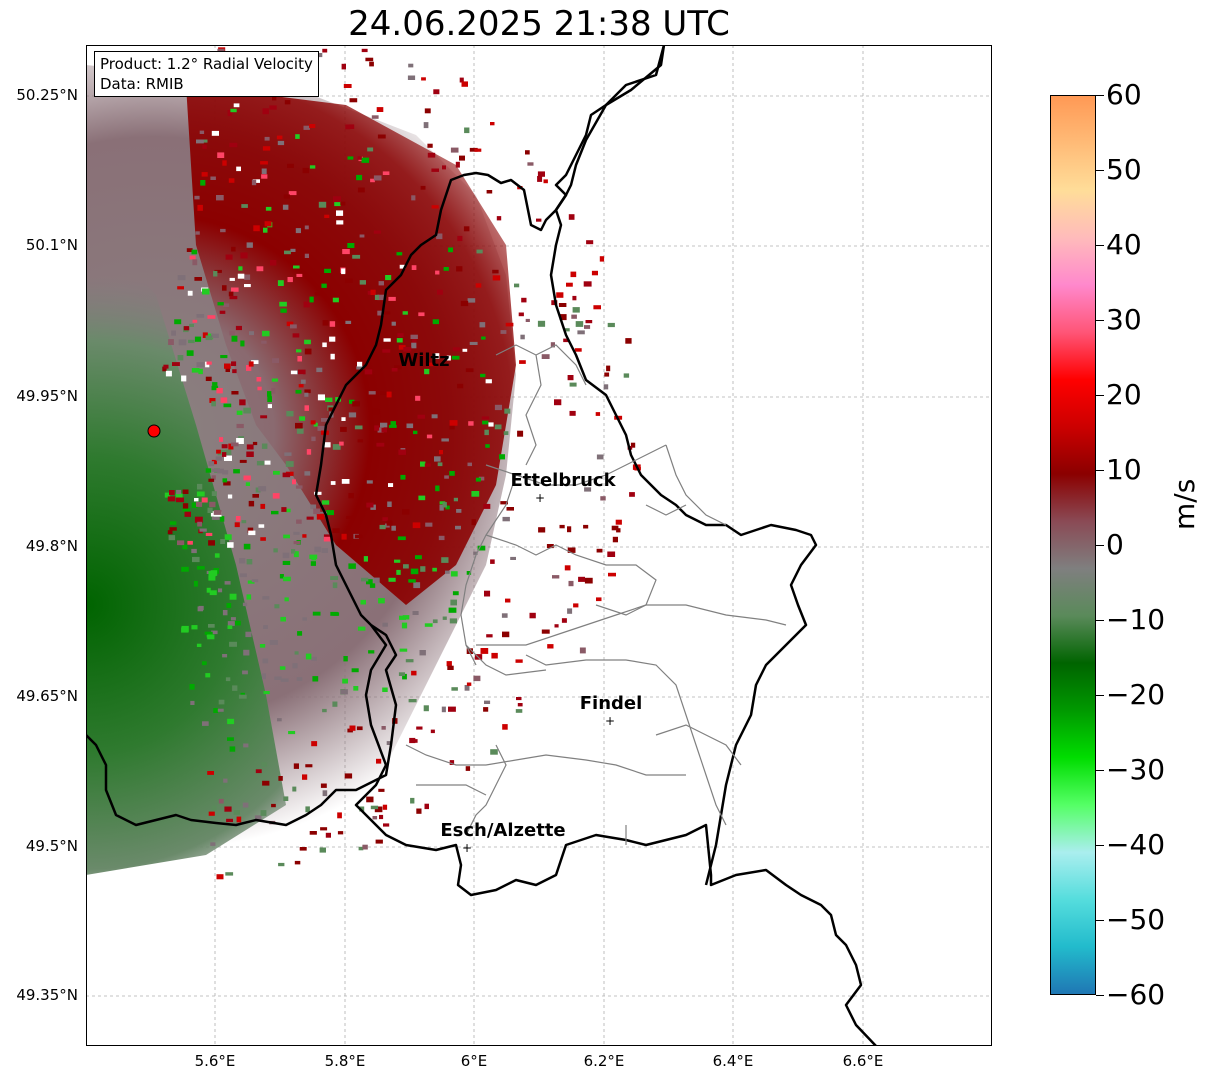  Describe the element at coordinates (610, 721) in the screenshot. I see `findel-marker: +` at that location.